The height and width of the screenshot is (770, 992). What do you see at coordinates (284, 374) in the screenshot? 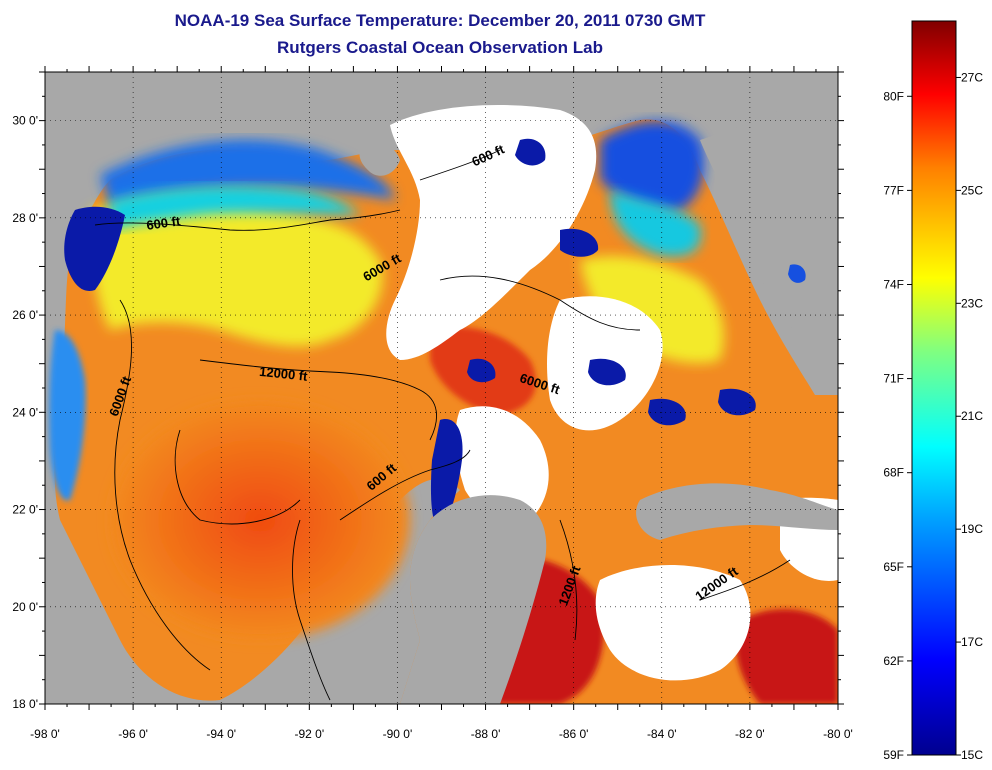
I see `contour-label: 12000 ft` at bounding box center [284, 374].